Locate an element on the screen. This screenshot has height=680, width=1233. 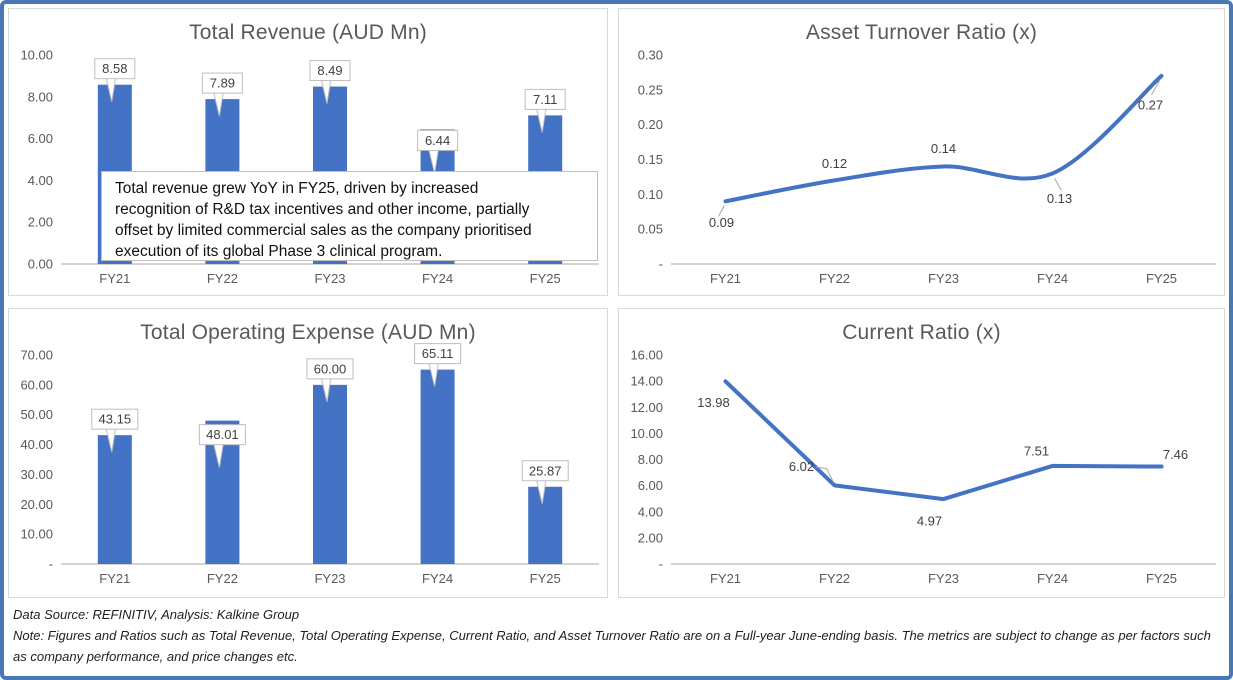
svg-text: 8.49 is located at coordinates (329, 70).